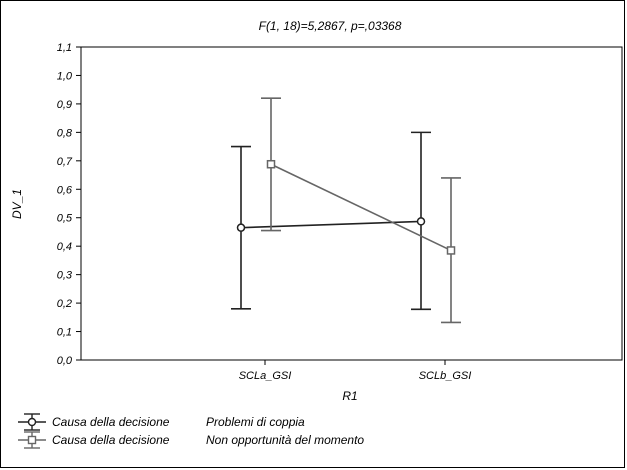 Image resolution: width=627 pixels, height=470 pixels. I want to click on series-line, so click(361, 207).